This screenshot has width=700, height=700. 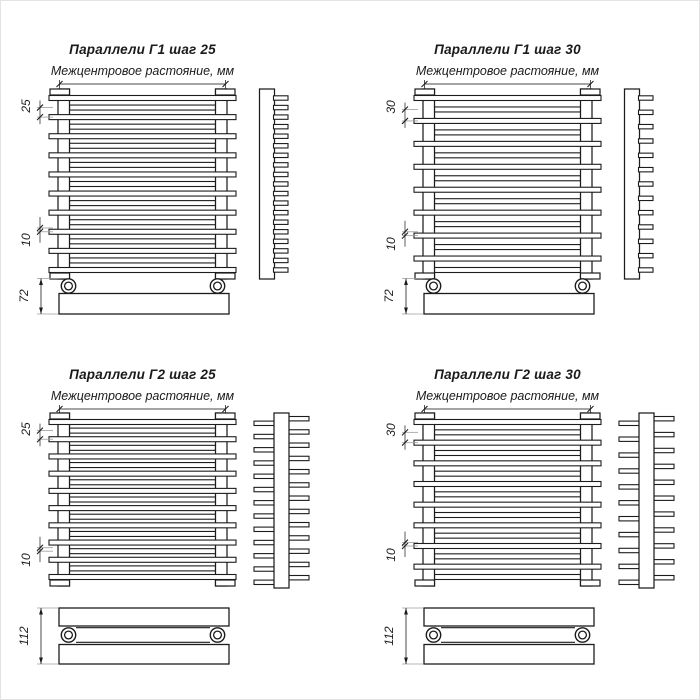 I want to click on figure-title: Параллели Г2 шаг 25, so click(x=142, y=374).